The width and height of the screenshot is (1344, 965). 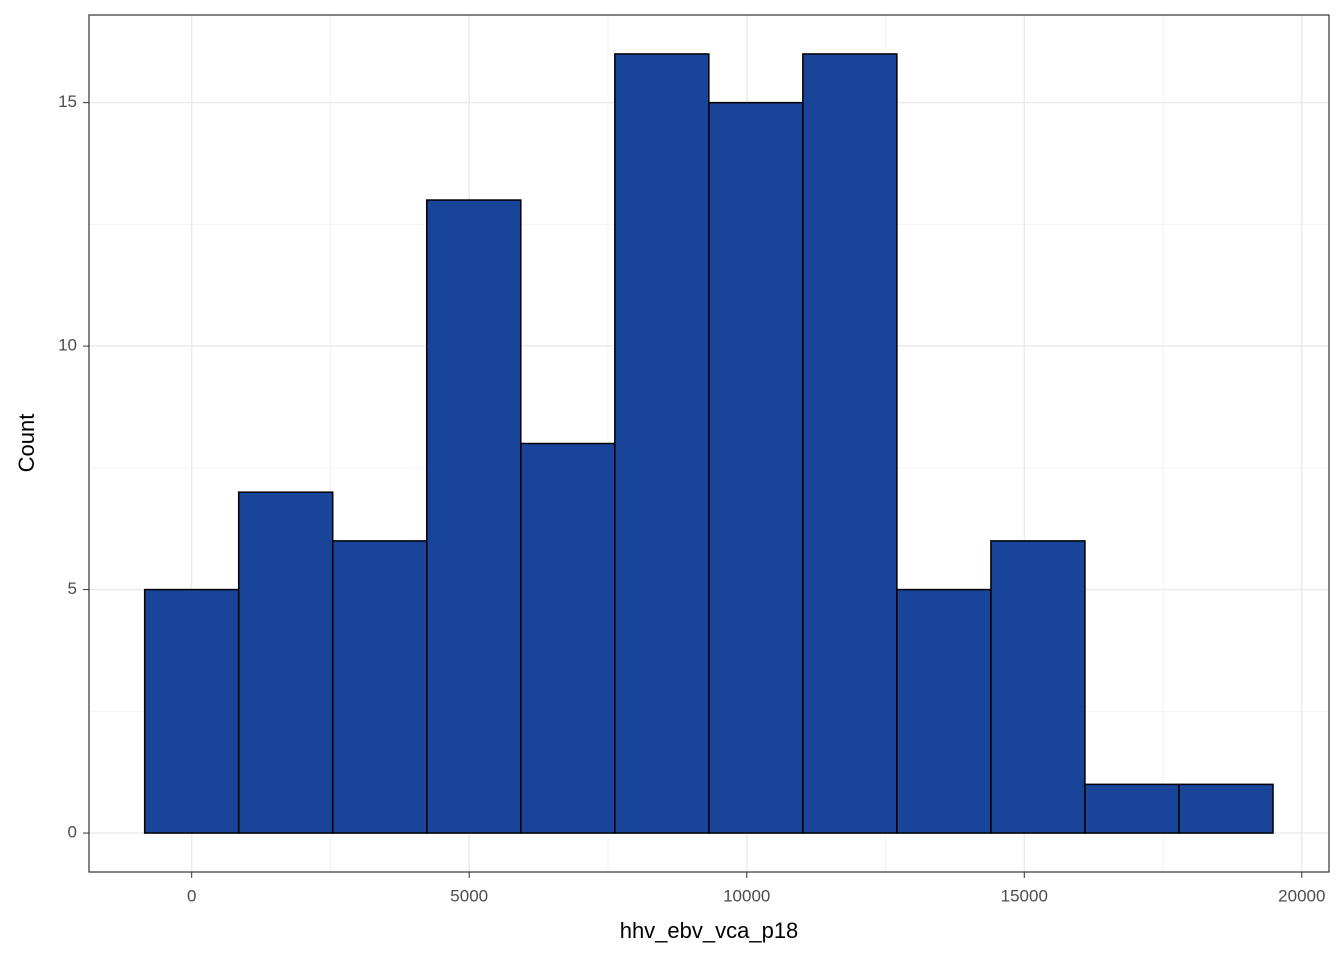 What do you see at coordinates (67, 345) in the screenshot?
I see `y-tick-label: 10` at bounding box center [67, 345].